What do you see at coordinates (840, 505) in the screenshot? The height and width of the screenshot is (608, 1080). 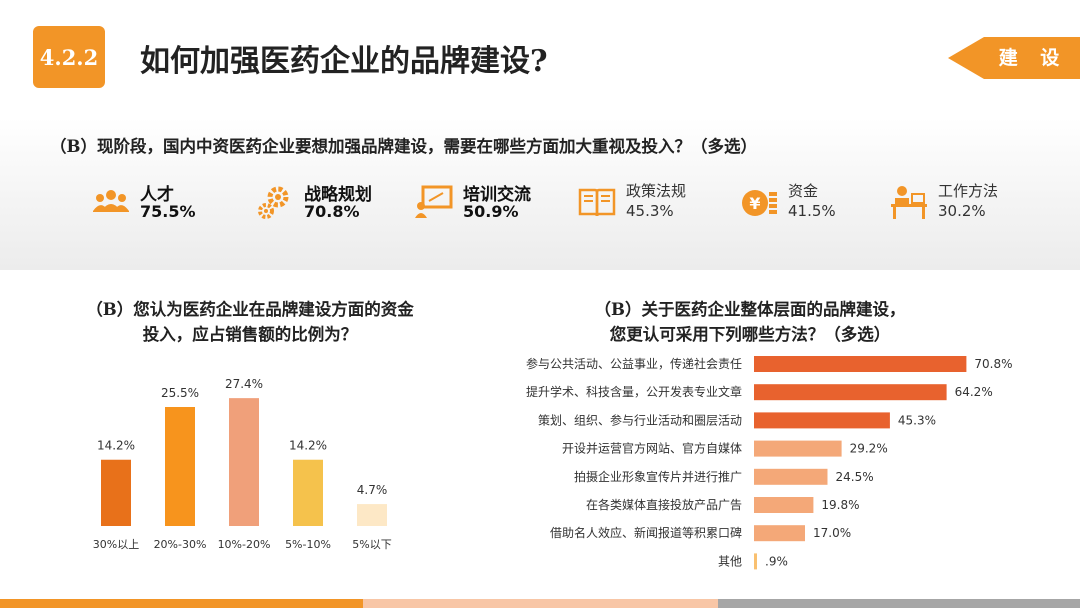 I see `bar-value-label: 19.8%` at bounding box center [840, 505].